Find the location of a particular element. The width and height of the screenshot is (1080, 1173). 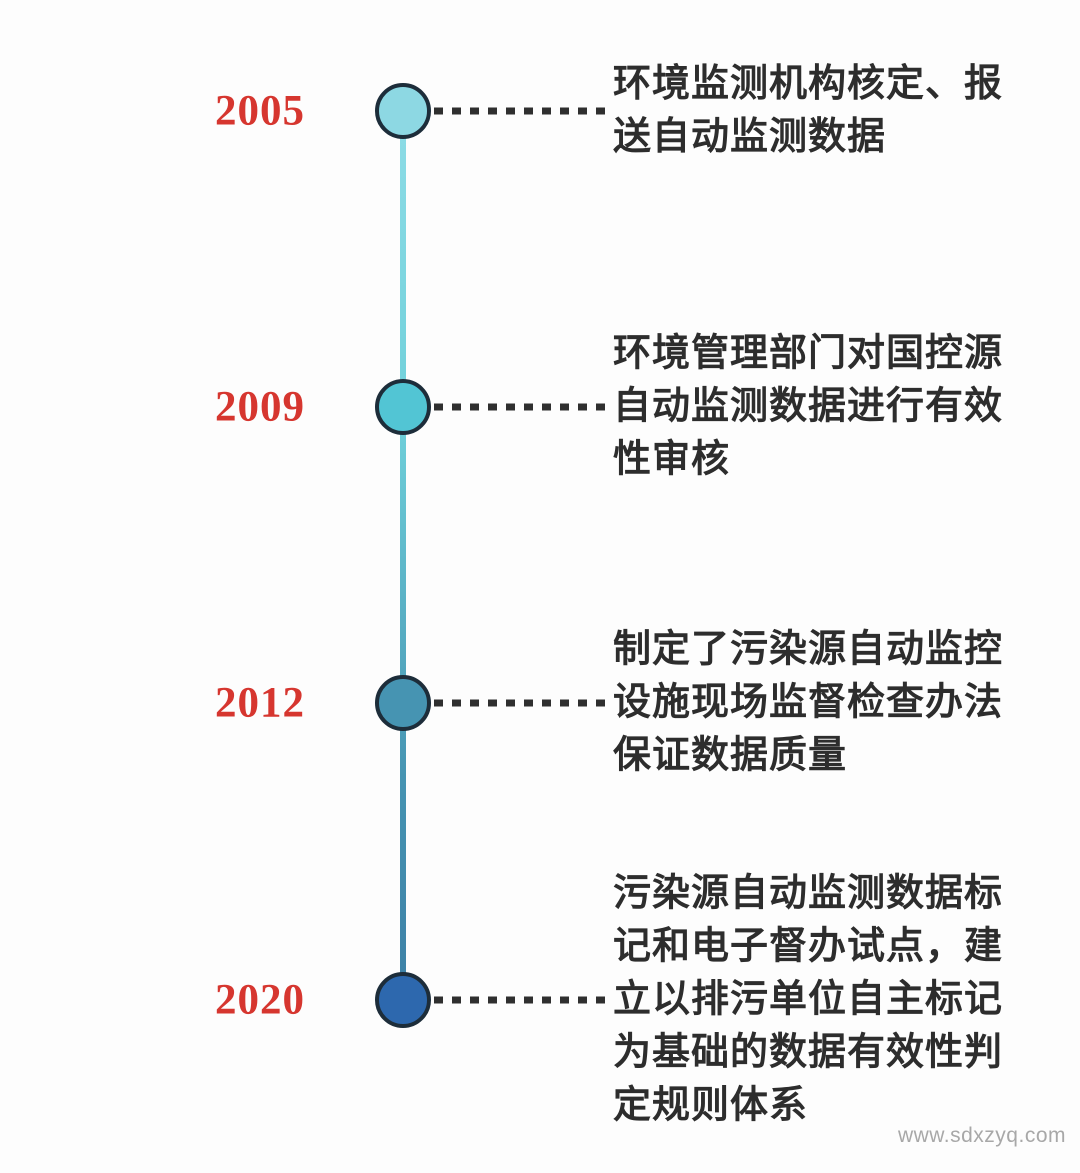

year-label: 2009 is located at coordinates (260, 407).